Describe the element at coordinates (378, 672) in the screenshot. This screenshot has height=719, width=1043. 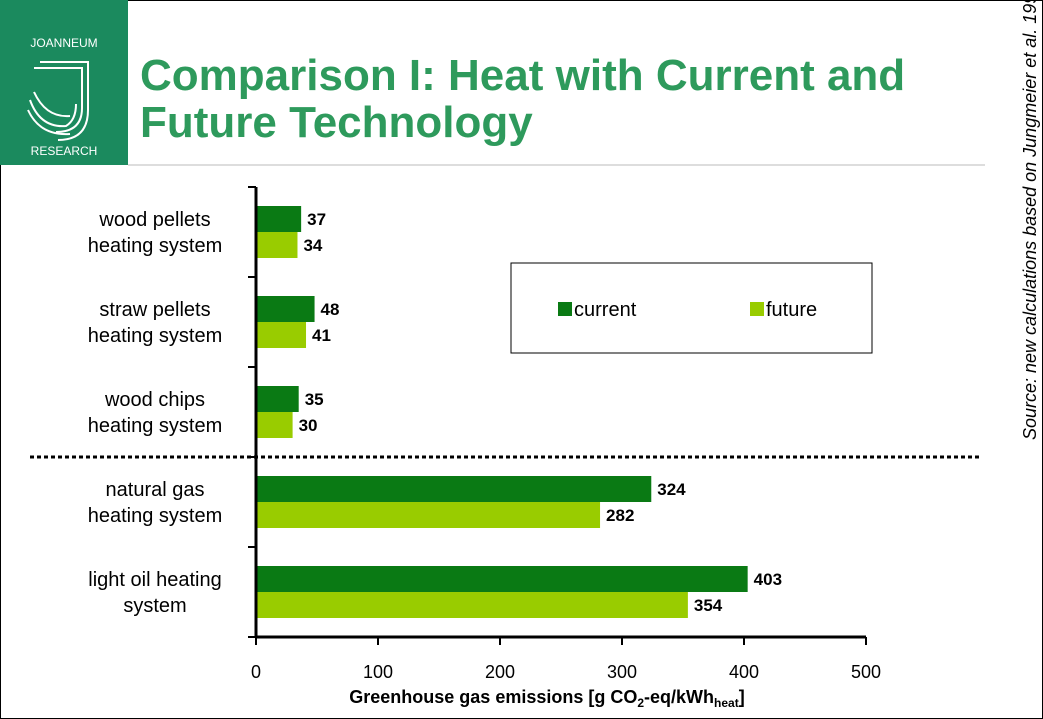
I see `x-tick-label: 100` at that location.